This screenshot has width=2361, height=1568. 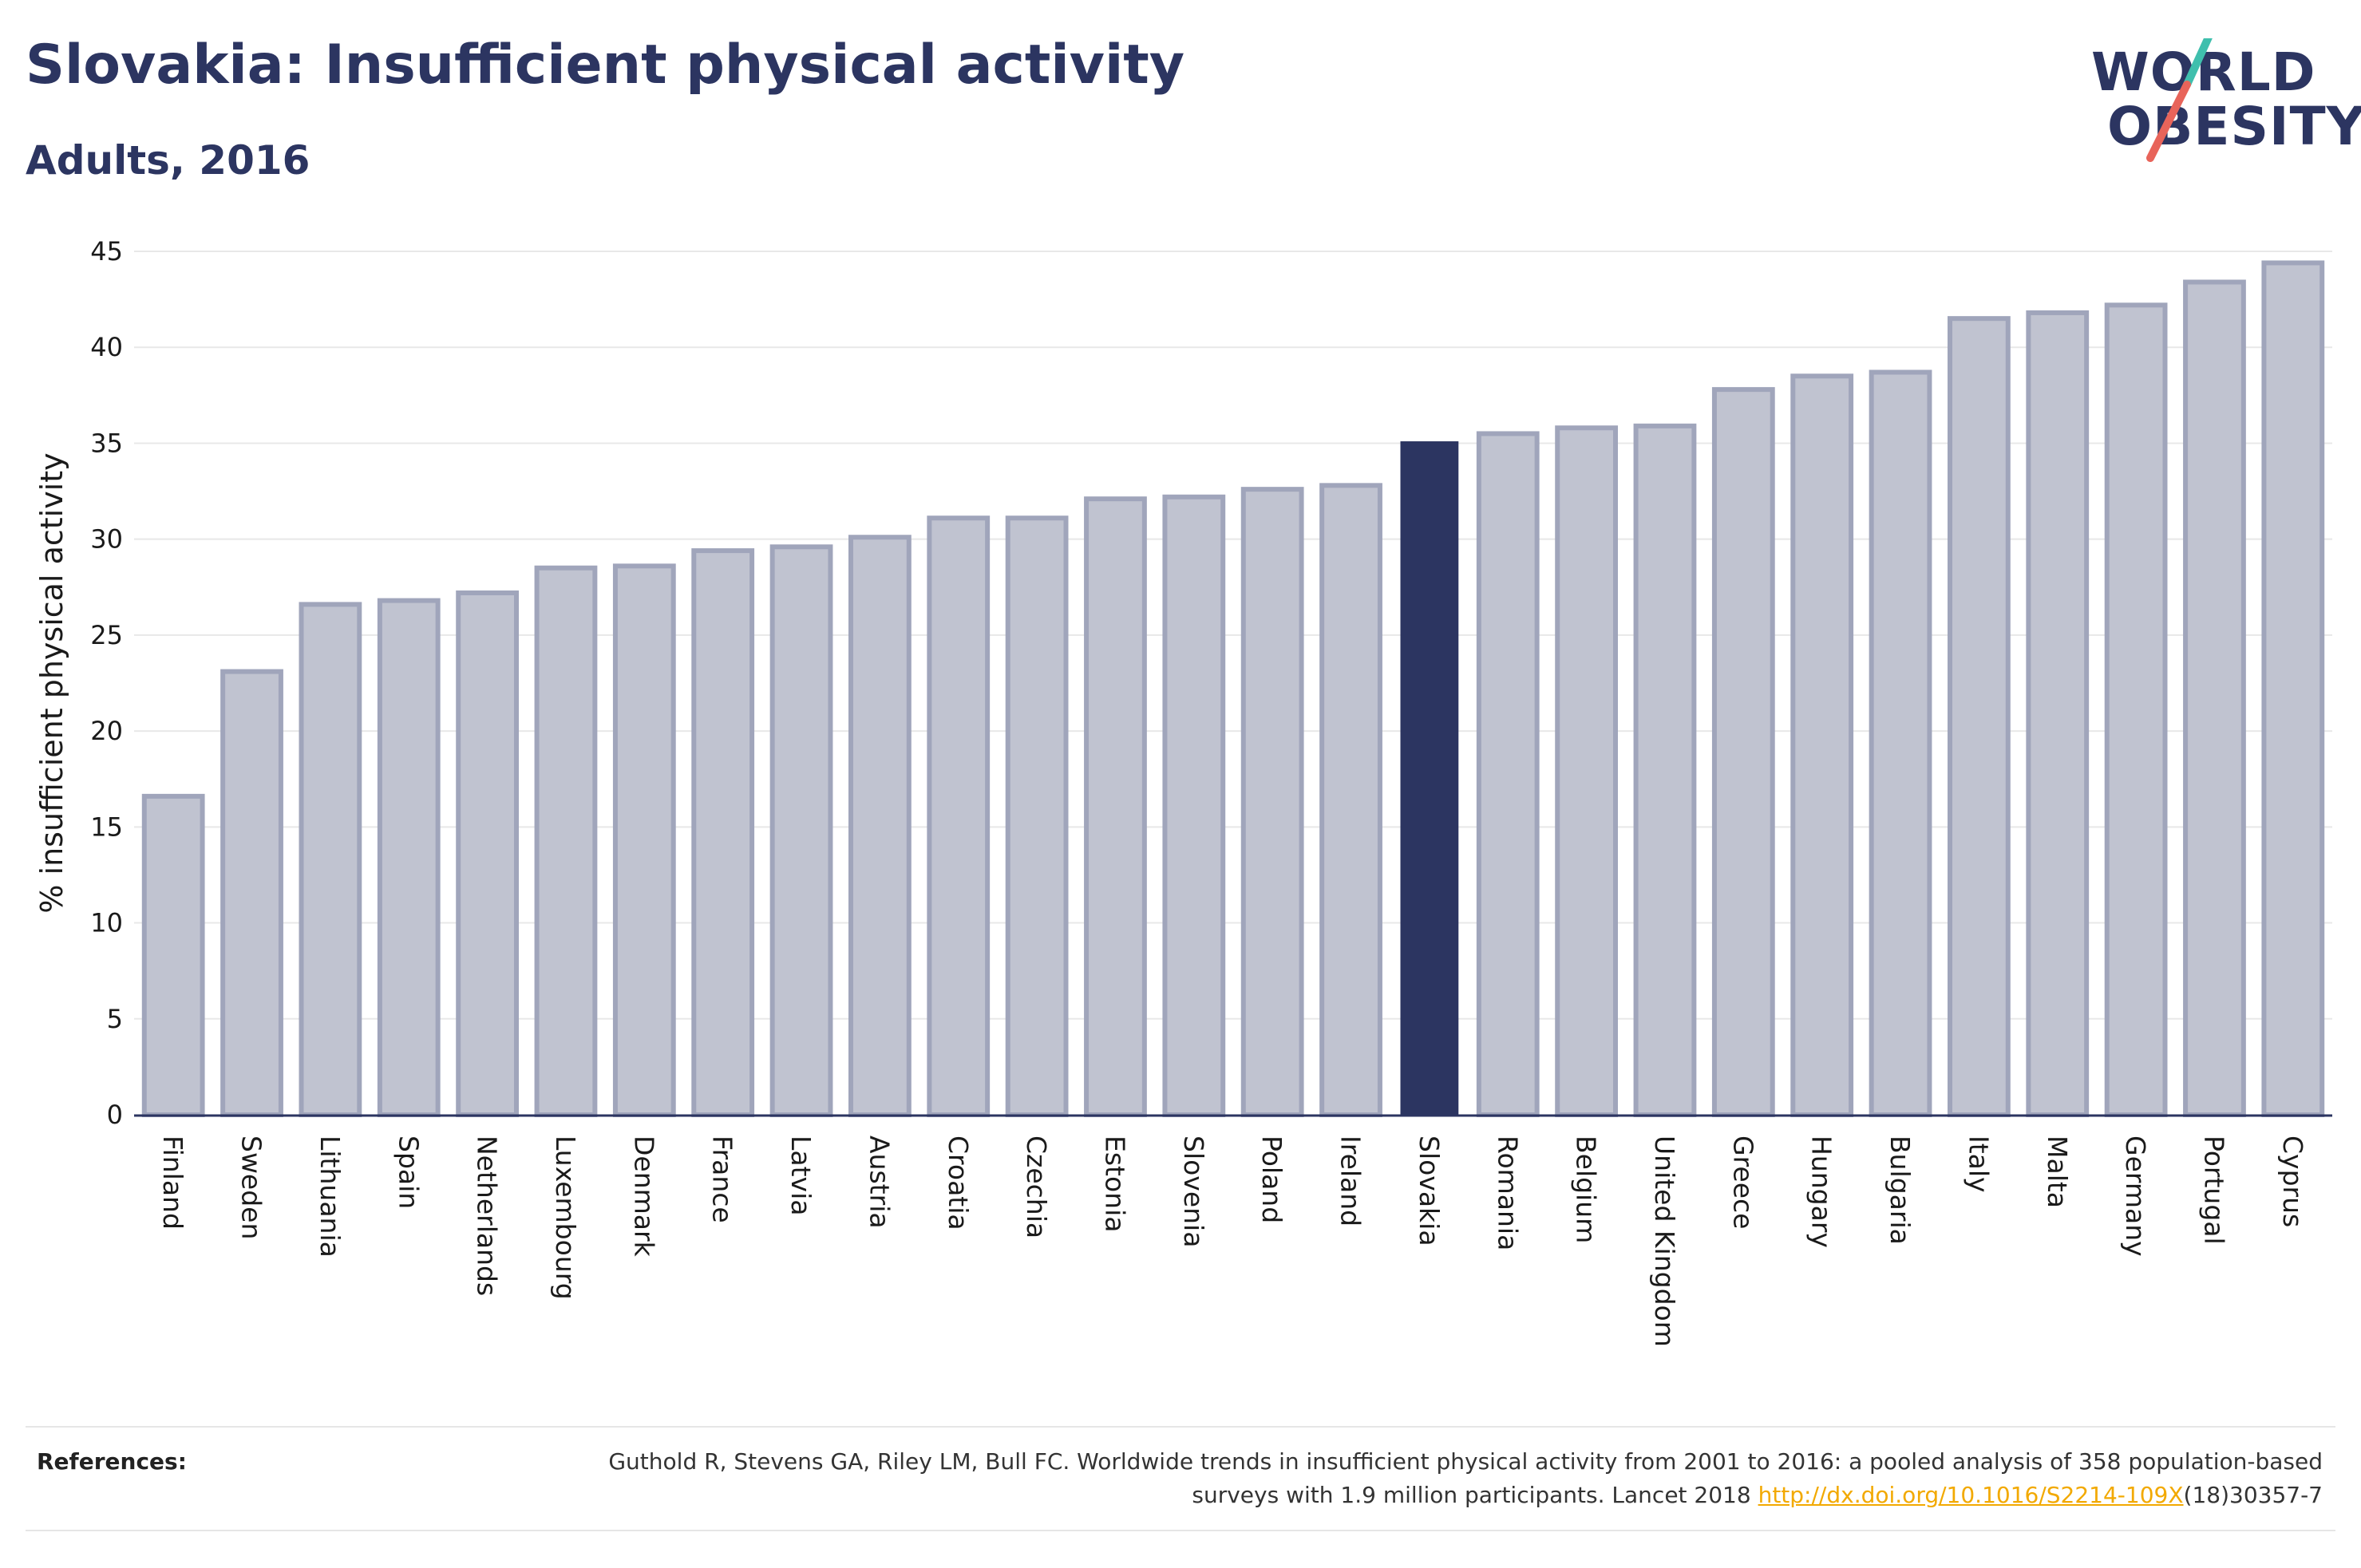 What do you see at coordinates (106, 443) in the screenshot?
I see `y-tick-label: 35` at bounding box center [106, 443].